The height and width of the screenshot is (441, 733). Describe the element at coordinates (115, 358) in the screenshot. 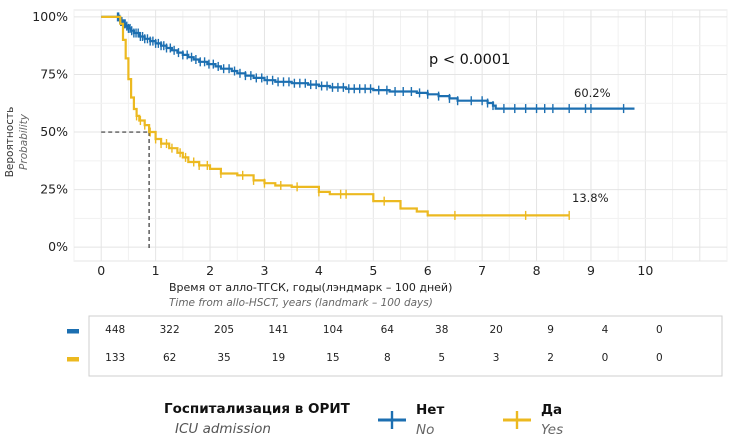

I see `risk-count: 133` at that location.